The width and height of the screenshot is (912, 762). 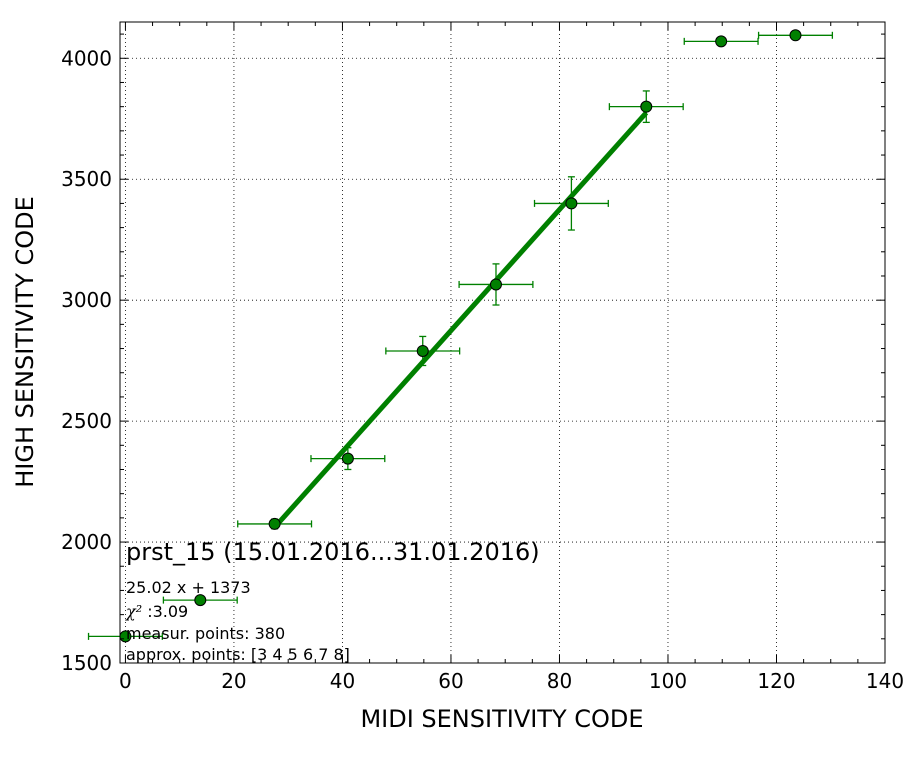 What do you see at coordinates (559, 681) in the screenshot?
I see `x-tick-label: 80` at bounding box center [559, 681].